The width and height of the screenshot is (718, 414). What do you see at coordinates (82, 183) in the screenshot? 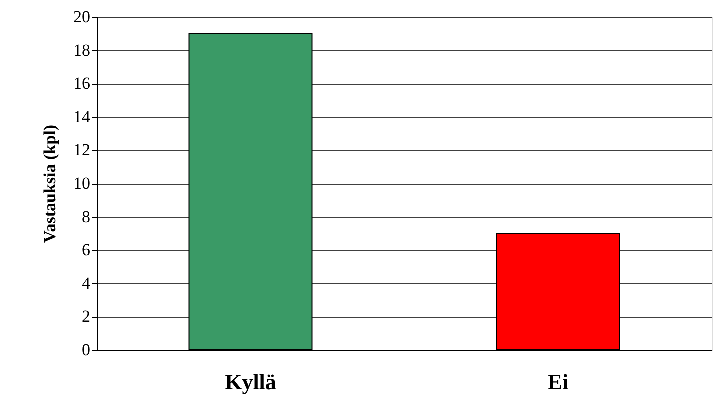
I see `y-tick-label: 10` at bounding box center [82, 183].